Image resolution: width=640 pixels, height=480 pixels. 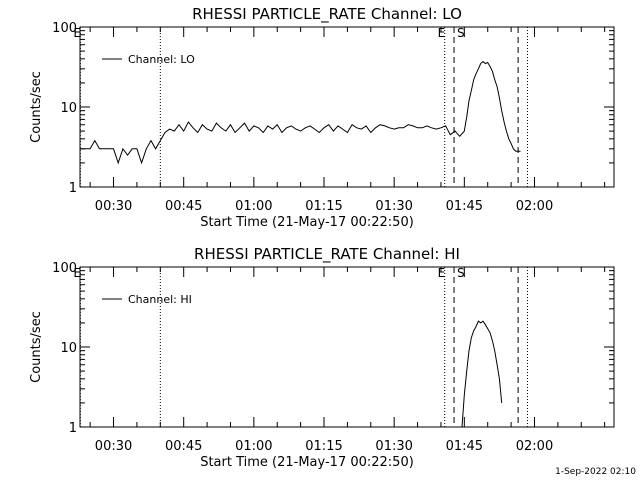 I want to click on panel-2-ylabel: Counts/sec, so click(x=36, y=347).